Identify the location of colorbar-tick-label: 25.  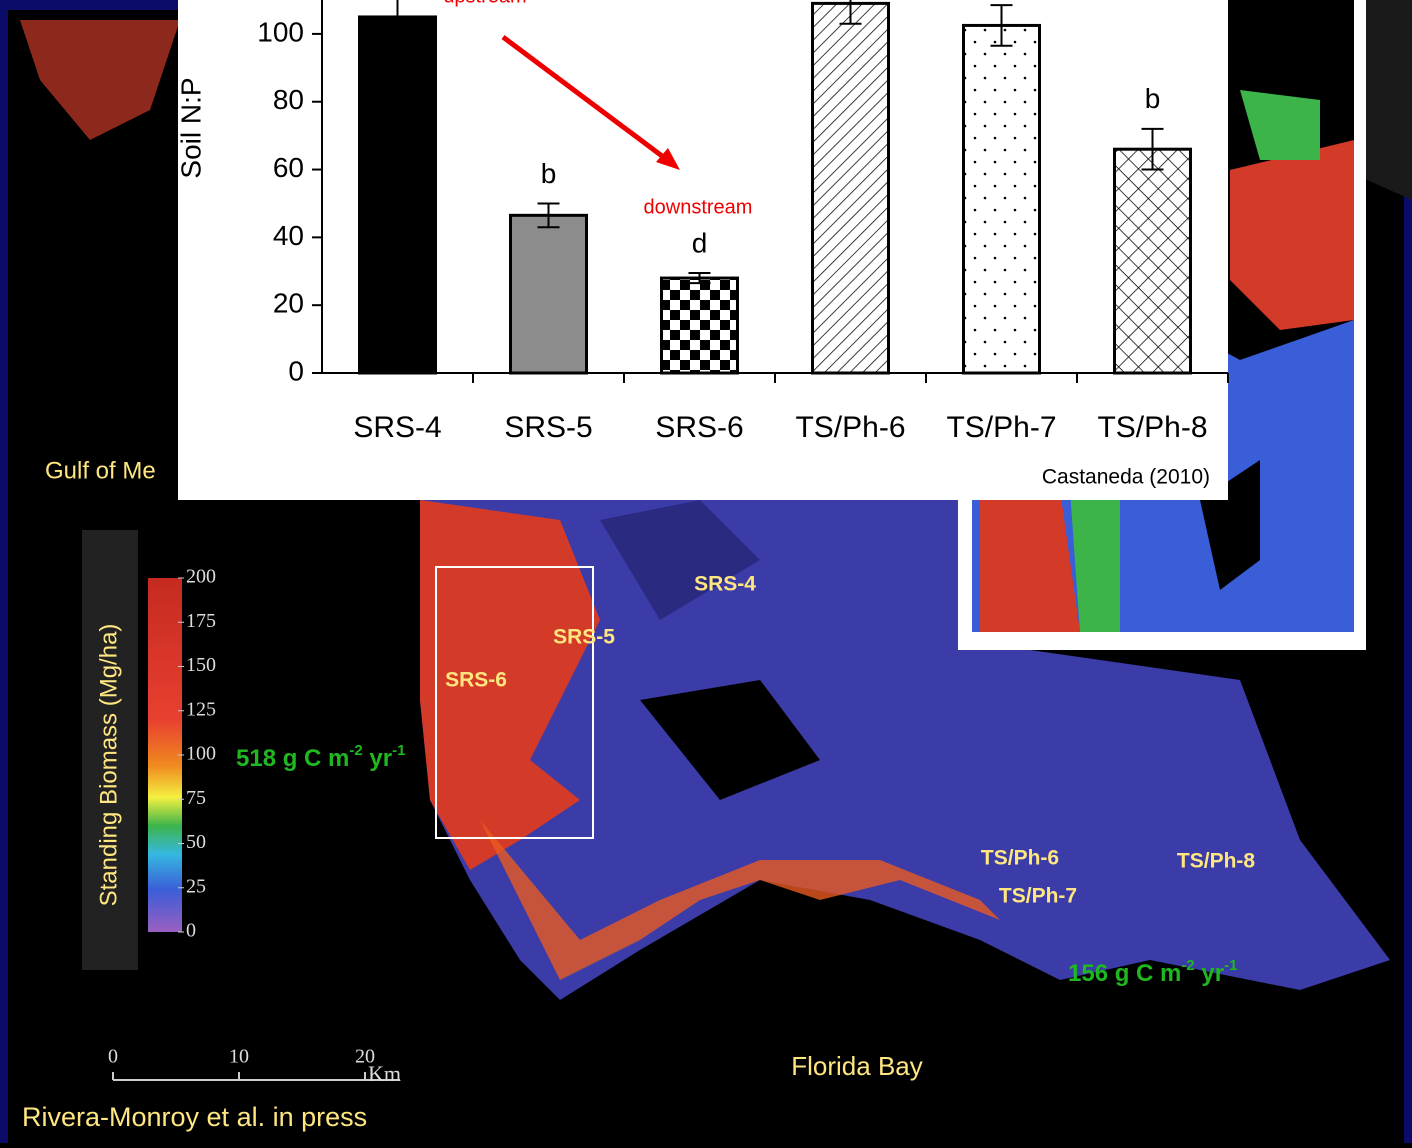
(196, 886).